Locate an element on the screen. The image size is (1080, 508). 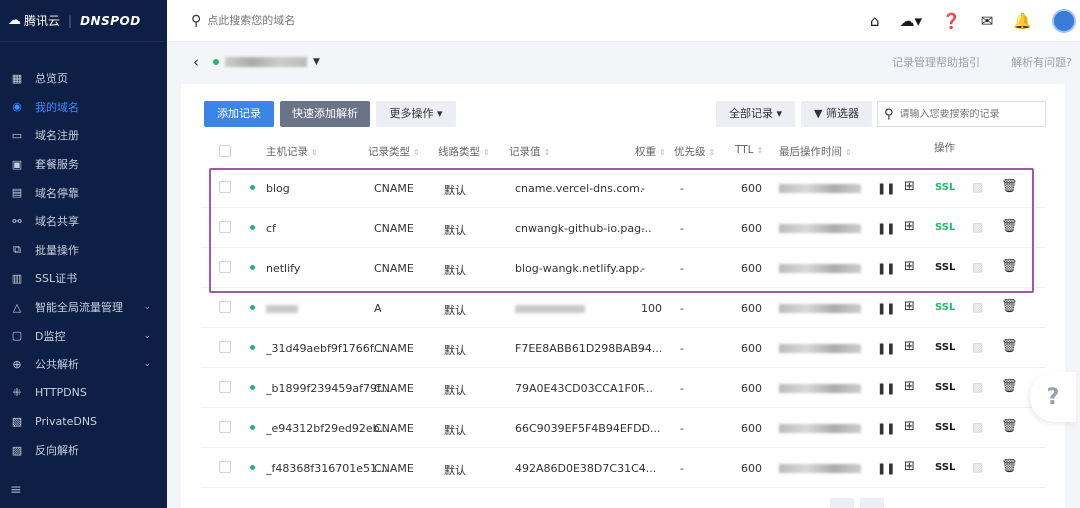
sidebar-item-share: ⚯ 域名共享 is located at coordinates (83, 221).